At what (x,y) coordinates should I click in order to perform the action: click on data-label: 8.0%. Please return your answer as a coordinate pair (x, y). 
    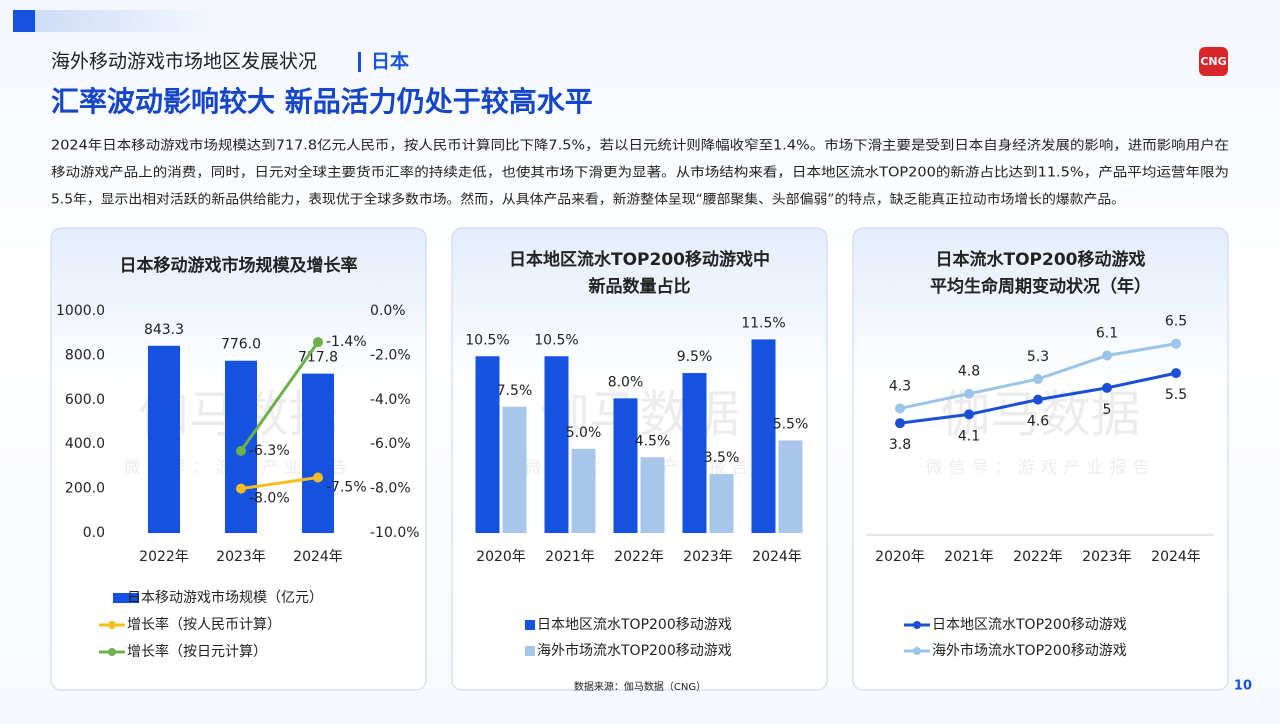
    Looking at the image, I should click on (626, 382).